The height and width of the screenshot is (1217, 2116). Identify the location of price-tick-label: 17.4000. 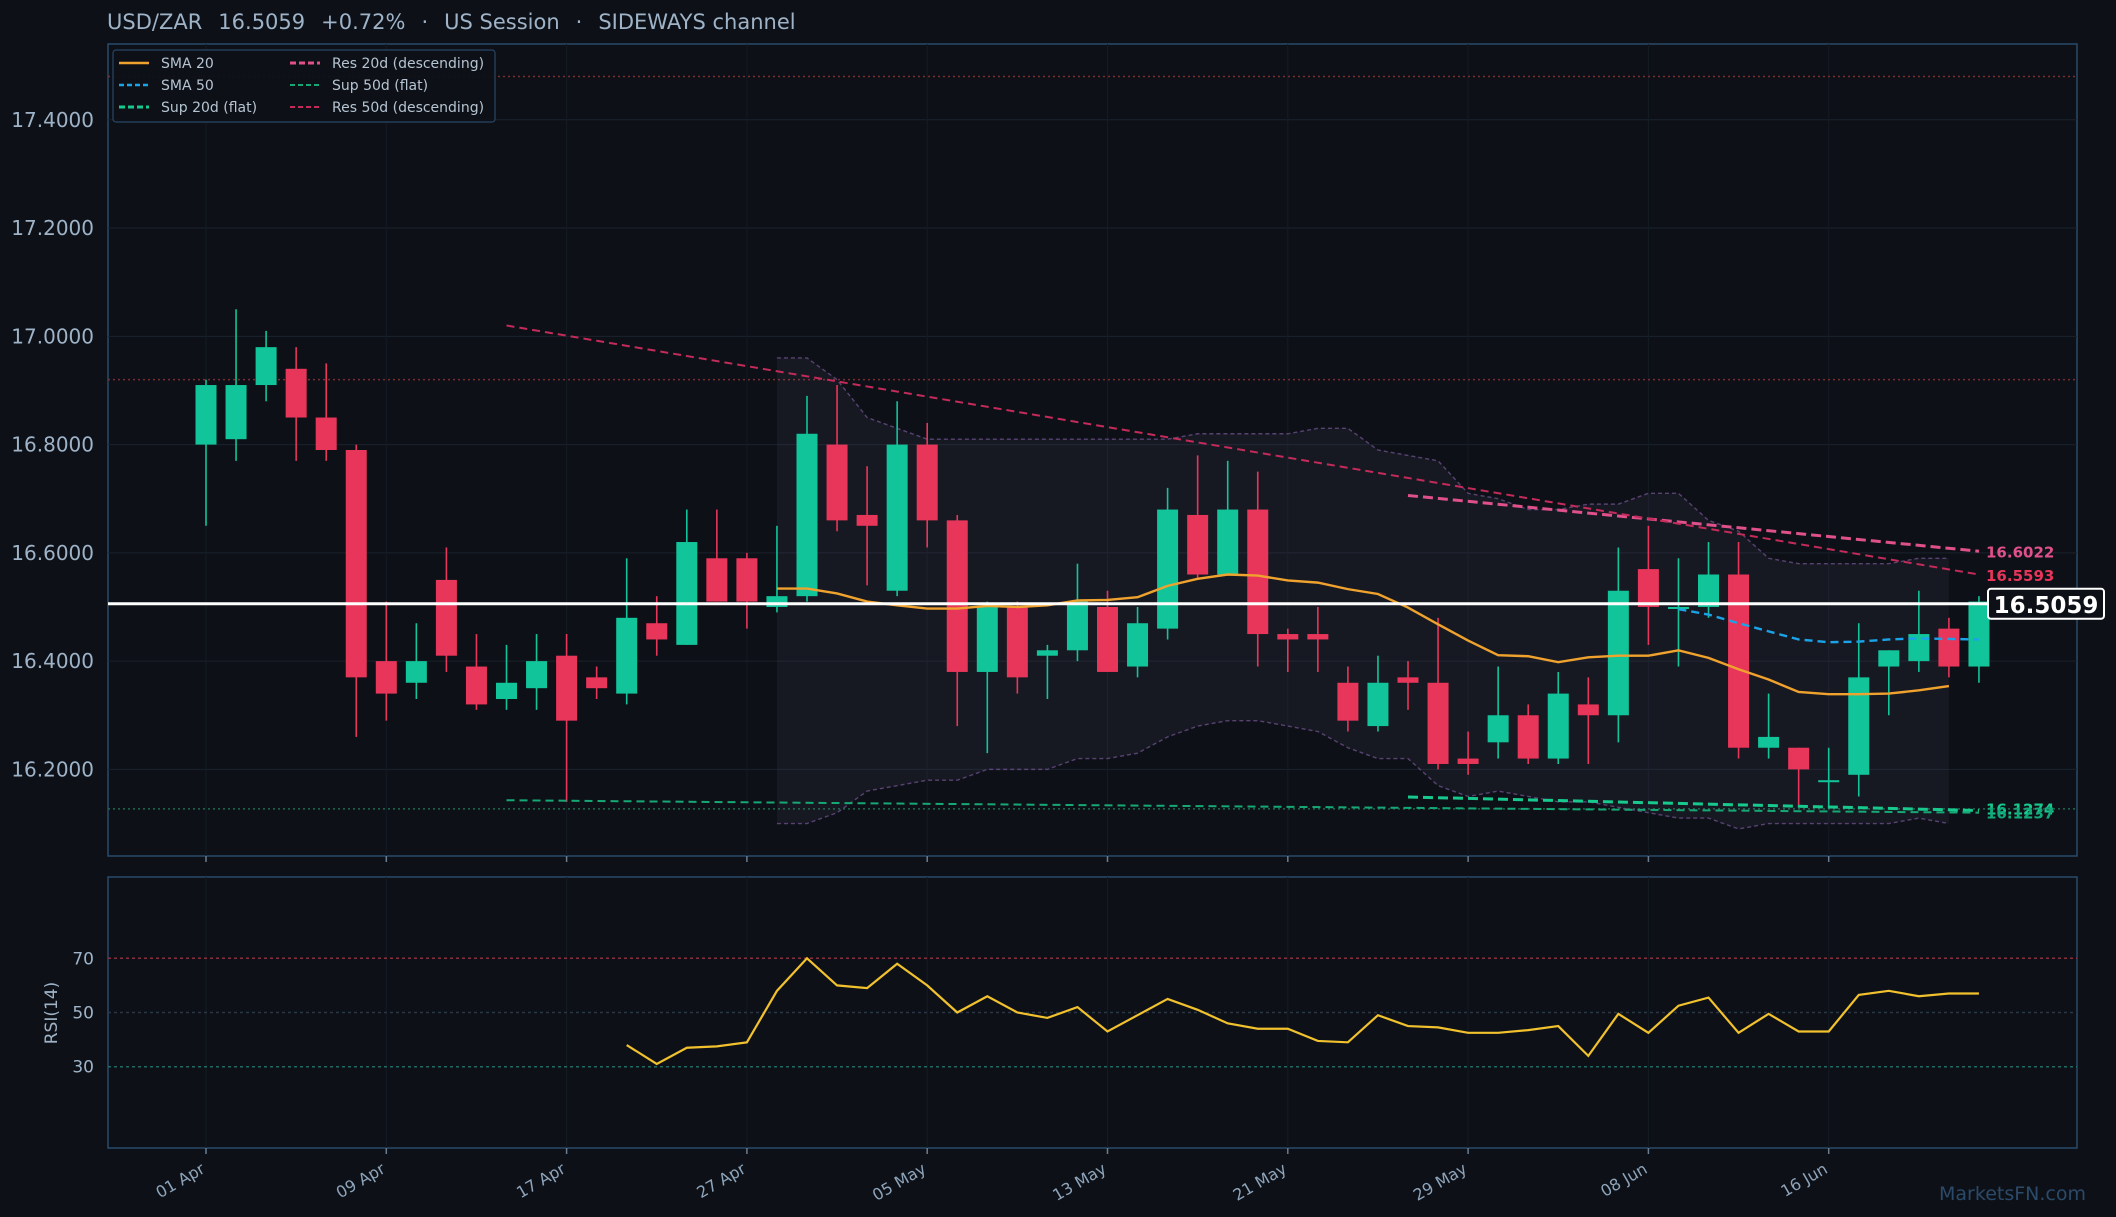
(52, 120).